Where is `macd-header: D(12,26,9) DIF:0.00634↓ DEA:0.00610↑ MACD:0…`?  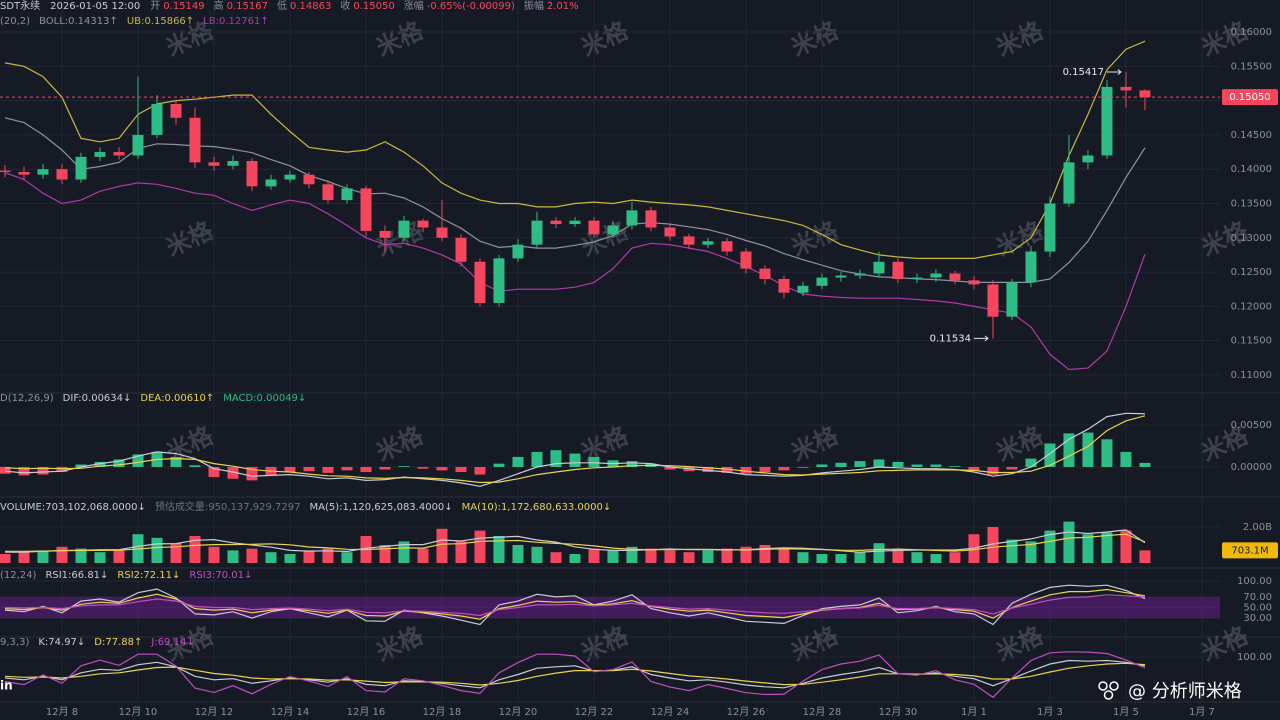
macd-header: D(12,26,9) DIF:0.00634↓ DEA:0.00610↑ MACD:0… is located at coordinates (153, 398).